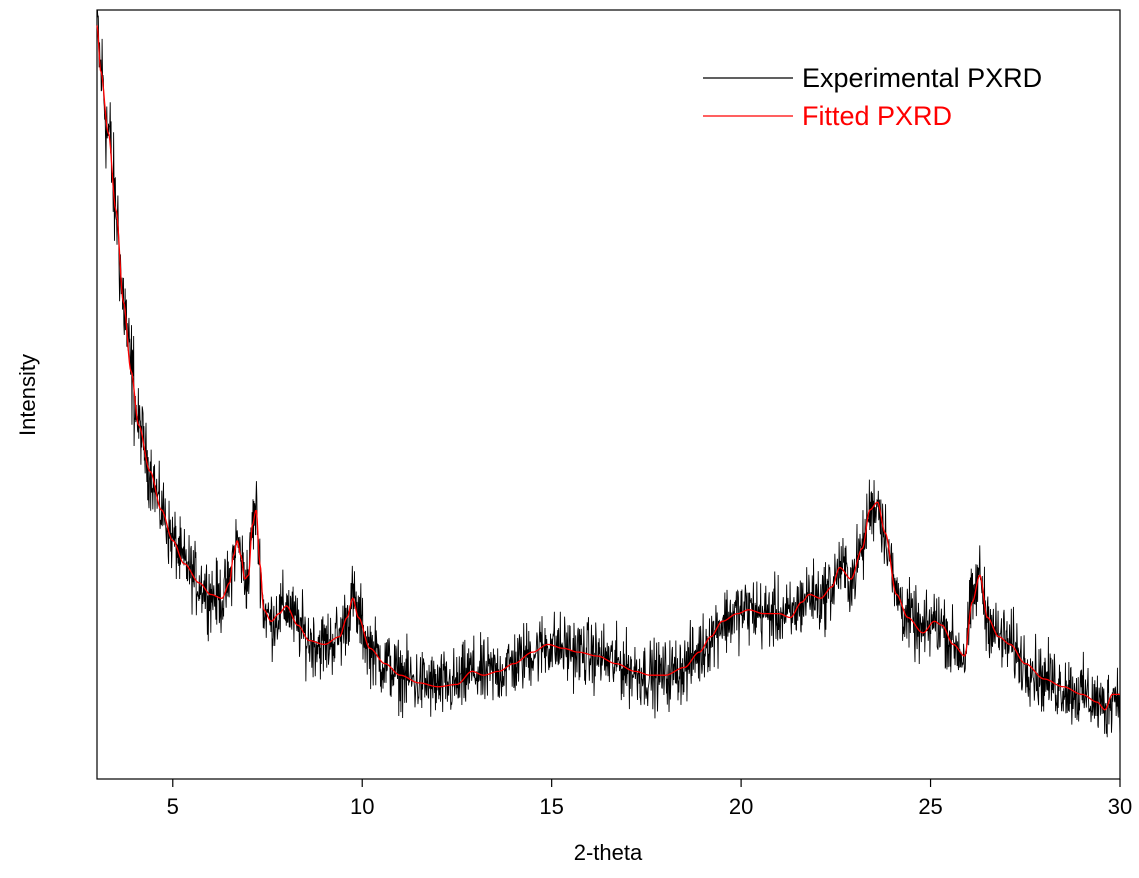 The image size is (1139, 878). I want to click on x-tick-label: 5, so click(173, 806).